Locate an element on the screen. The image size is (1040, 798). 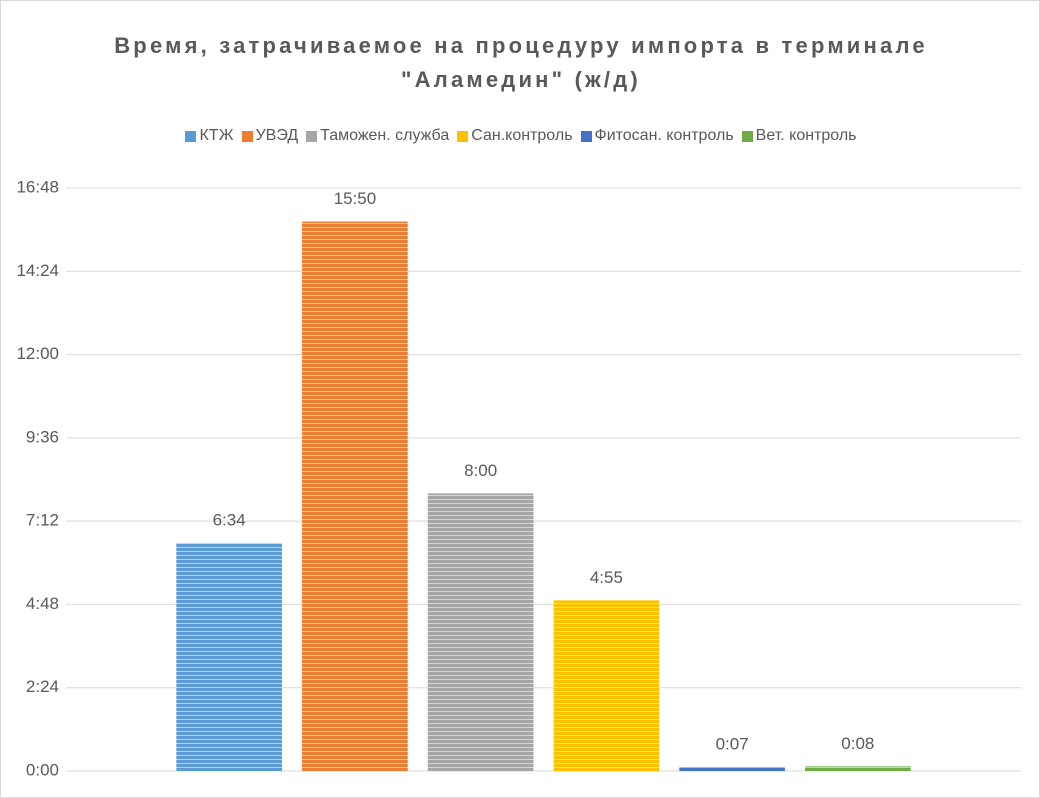
y-tick-label: 7:12 is located at coordinates (42, 520).